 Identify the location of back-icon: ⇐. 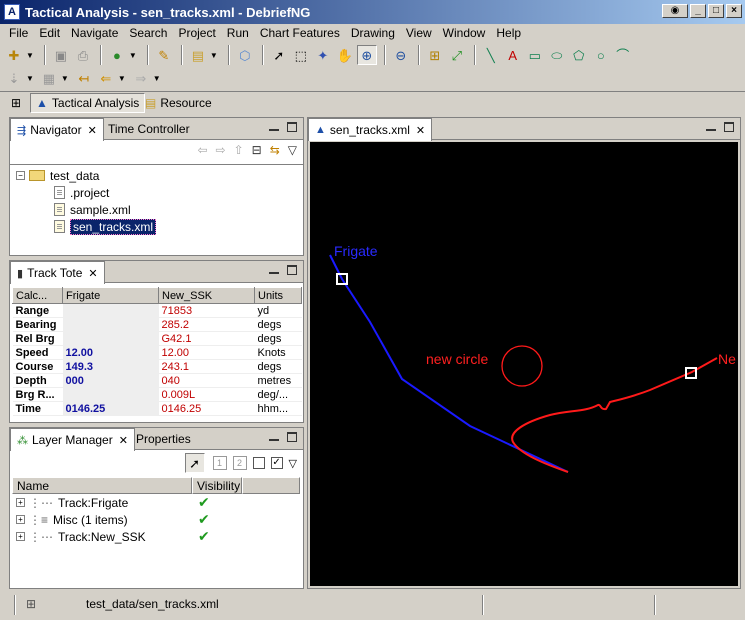
(106, 78).